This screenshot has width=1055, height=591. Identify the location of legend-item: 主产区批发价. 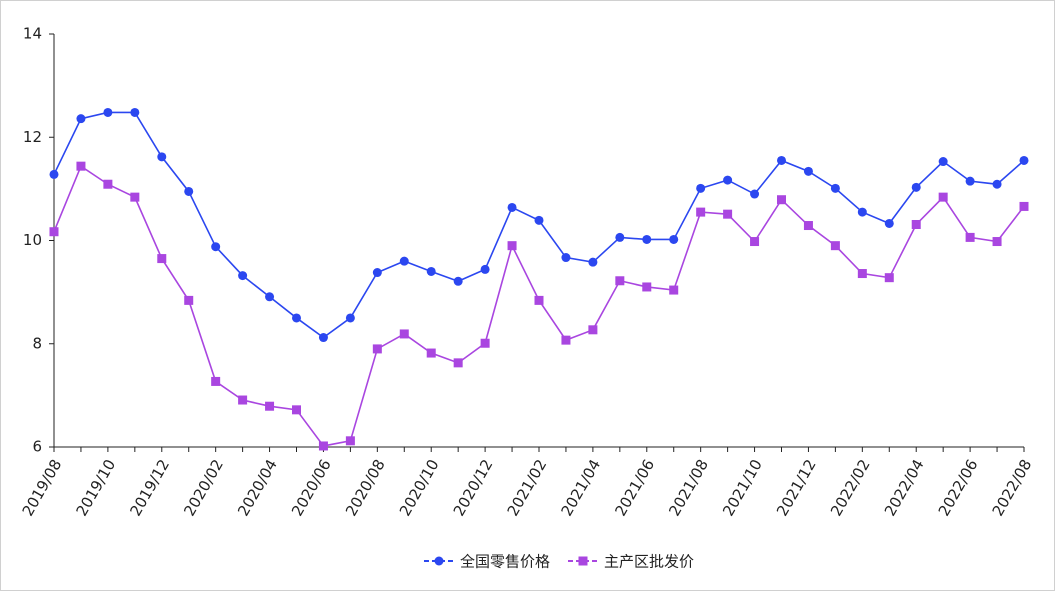
(631, 562).